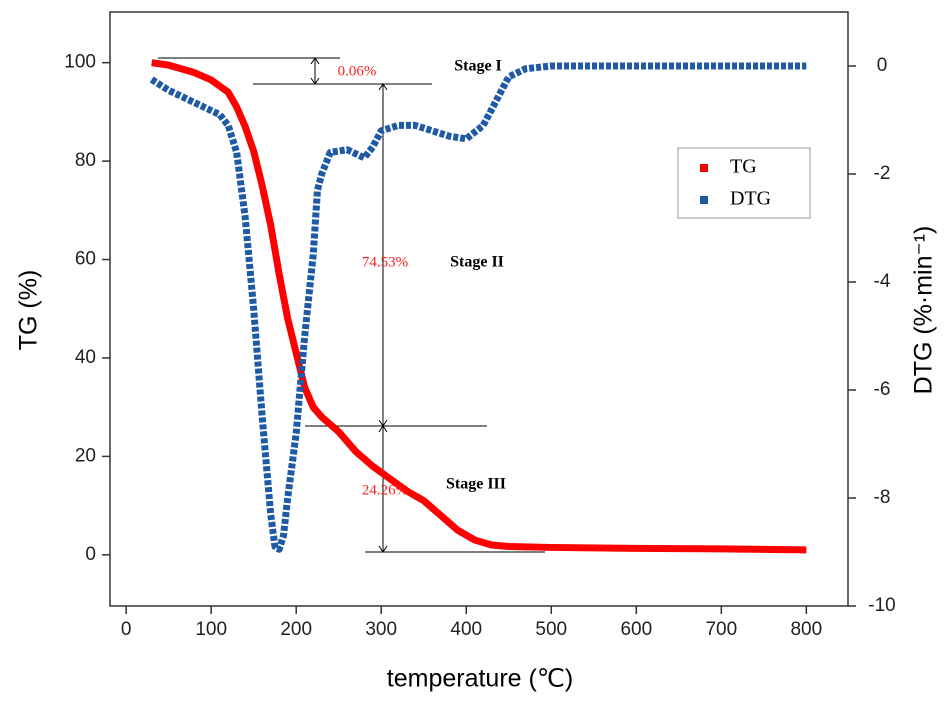 The width and height of the screenshot is (952, 709). What do you see at coordinates (882, 173) in the screenshot?
I see `y2-tick-label: -2` at bounding box center [882, 173].